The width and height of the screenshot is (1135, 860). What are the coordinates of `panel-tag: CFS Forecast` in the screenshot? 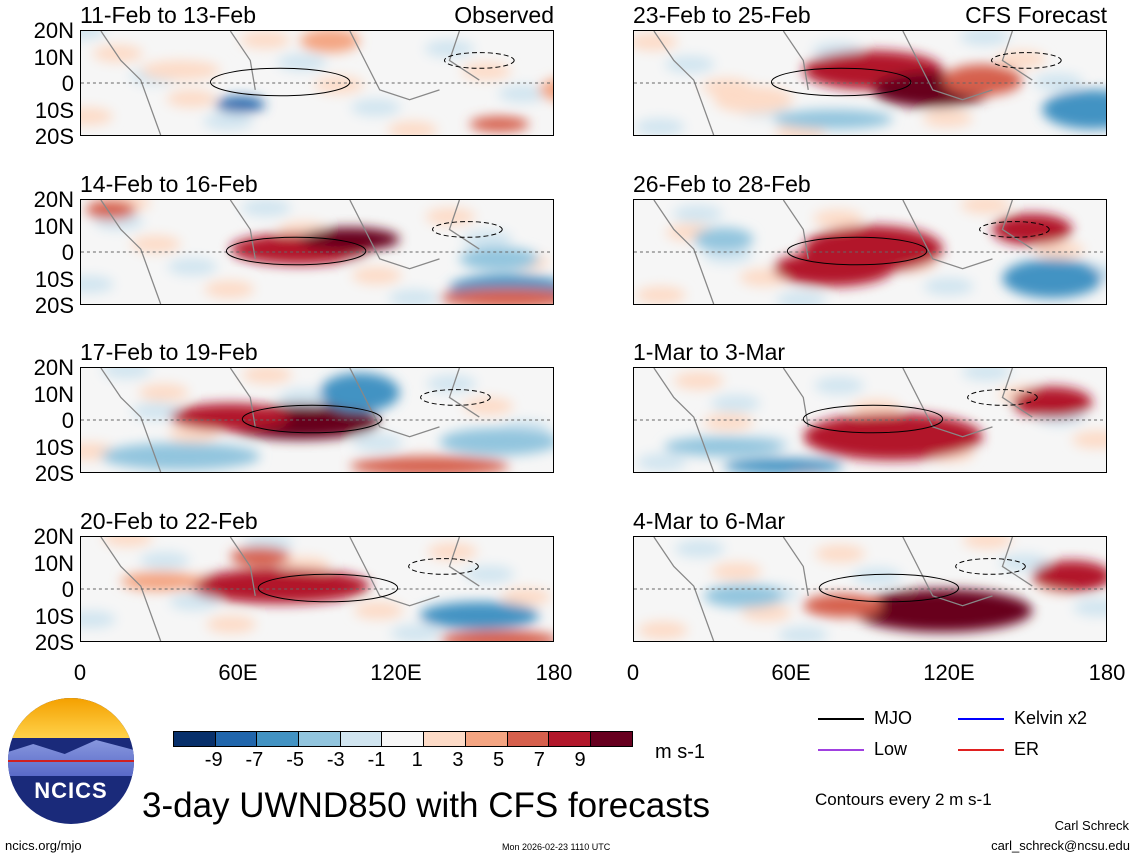 It's located at (1036, 15).